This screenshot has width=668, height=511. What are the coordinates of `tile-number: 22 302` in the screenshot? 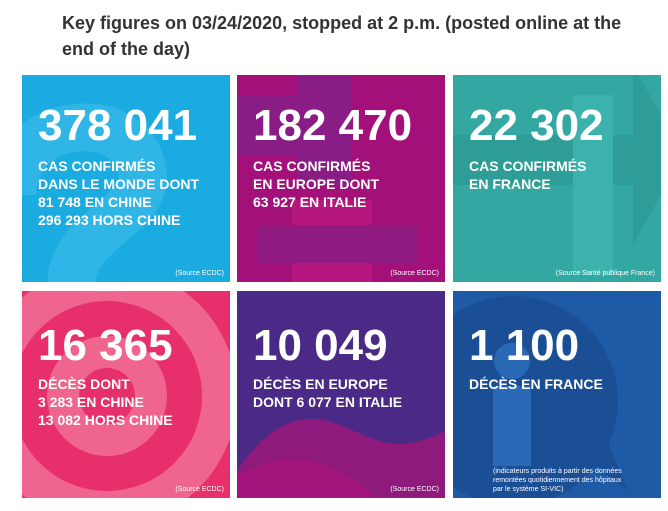 It's located at (536, 125).